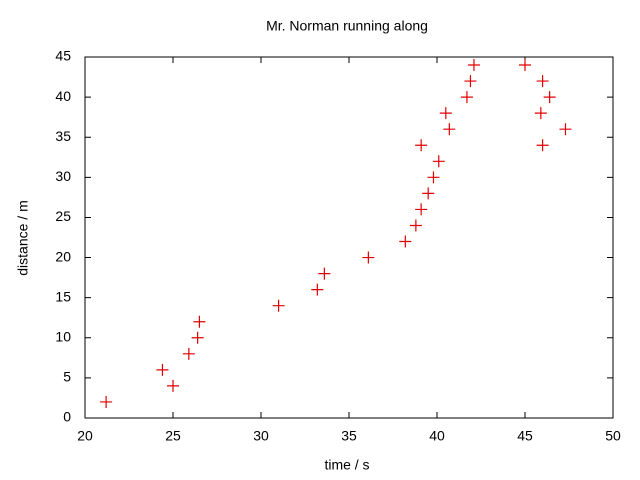  I want to click on x-tick-label: 35, so click(349, 436).